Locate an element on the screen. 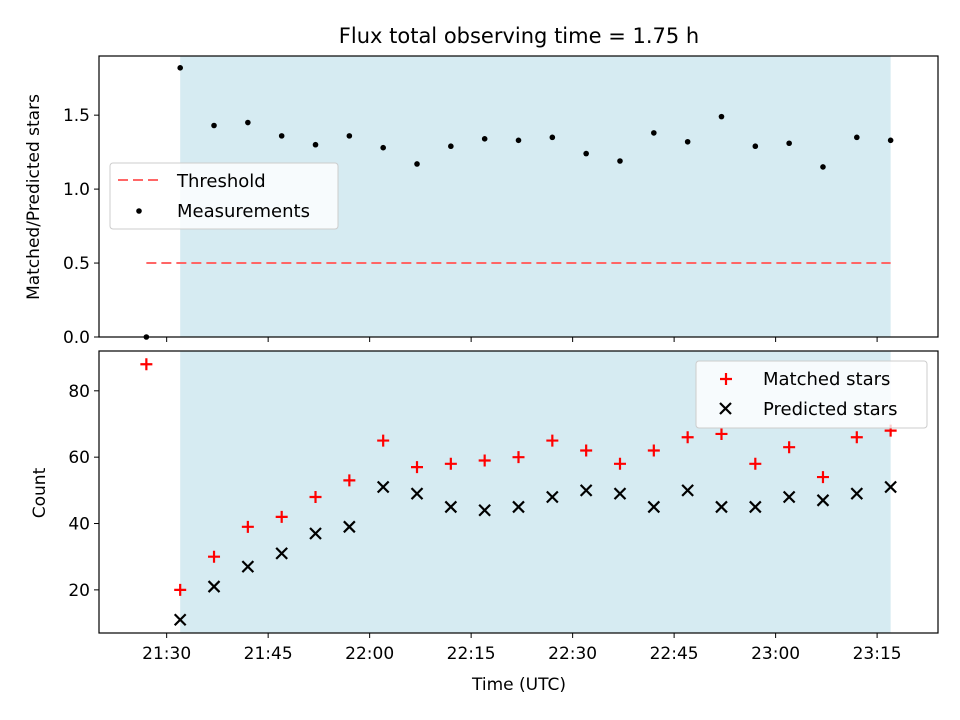 The height and width of the screenshot is (720, 960). top-y-axis-label: Matched/Predicted stars is located at coordinates (34, 197).